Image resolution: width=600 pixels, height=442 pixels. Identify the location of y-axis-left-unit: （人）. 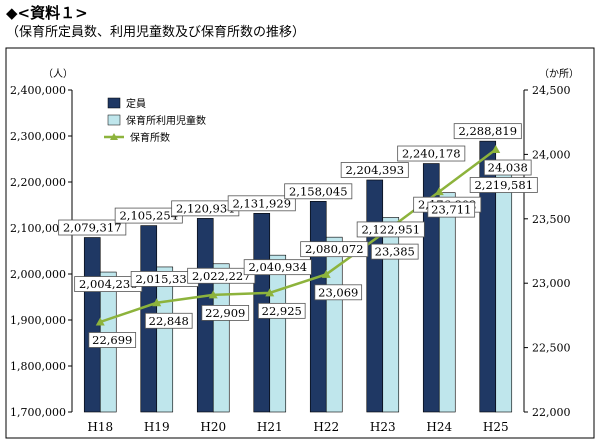
(58, 74).